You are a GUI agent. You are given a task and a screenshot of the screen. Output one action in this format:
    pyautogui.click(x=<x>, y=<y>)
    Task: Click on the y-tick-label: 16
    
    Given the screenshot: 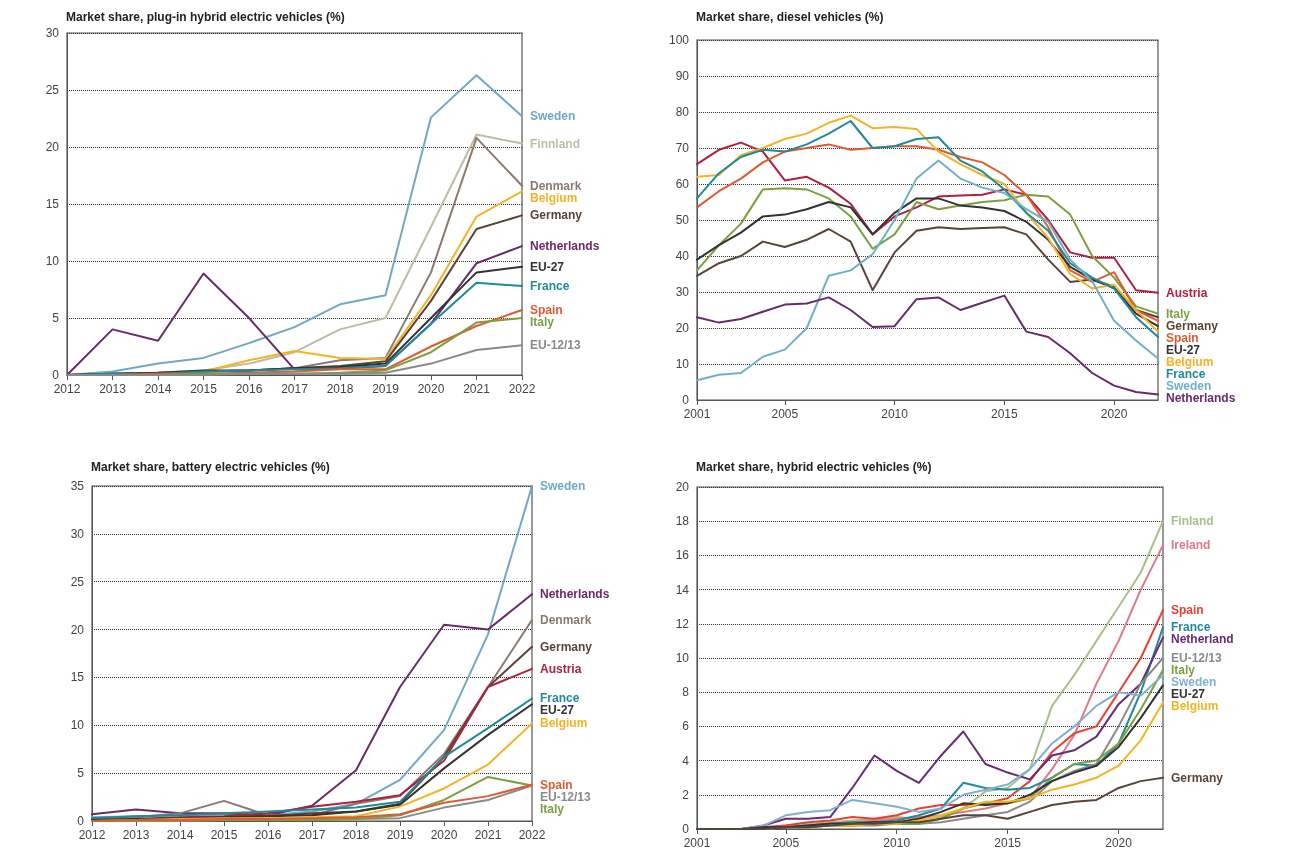 What is the action you would take?
    pyautogui.click(x=682, y=555)
    